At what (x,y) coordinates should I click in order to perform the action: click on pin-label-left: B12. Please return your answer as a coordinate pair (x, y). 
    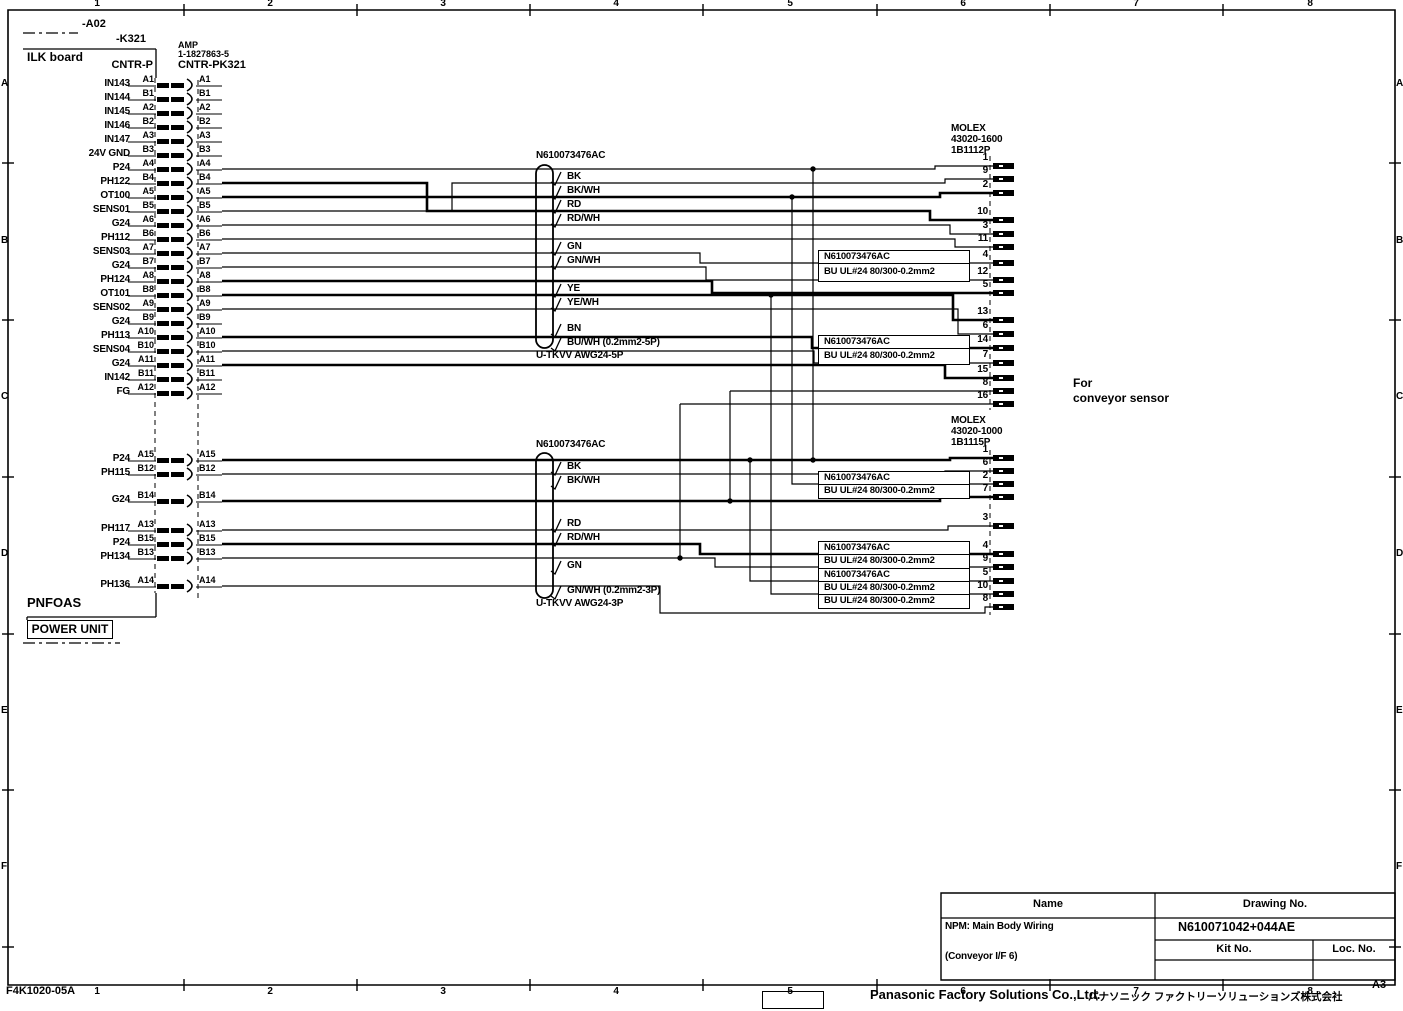
    Looking at the image, I should click on (145, 468).